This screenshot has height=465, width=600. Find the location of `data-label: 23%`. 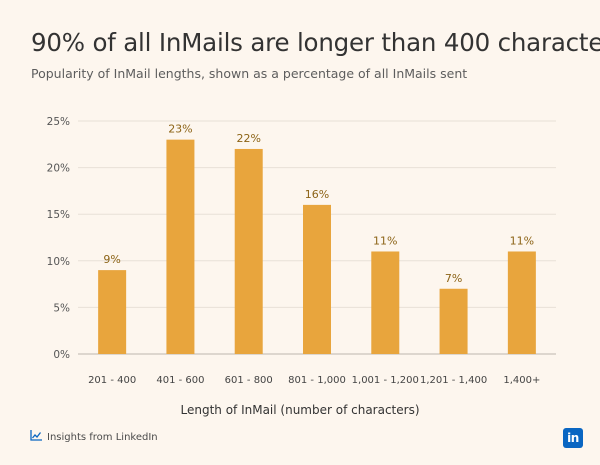

data-label: 23% is located at coordinates (180, 129).